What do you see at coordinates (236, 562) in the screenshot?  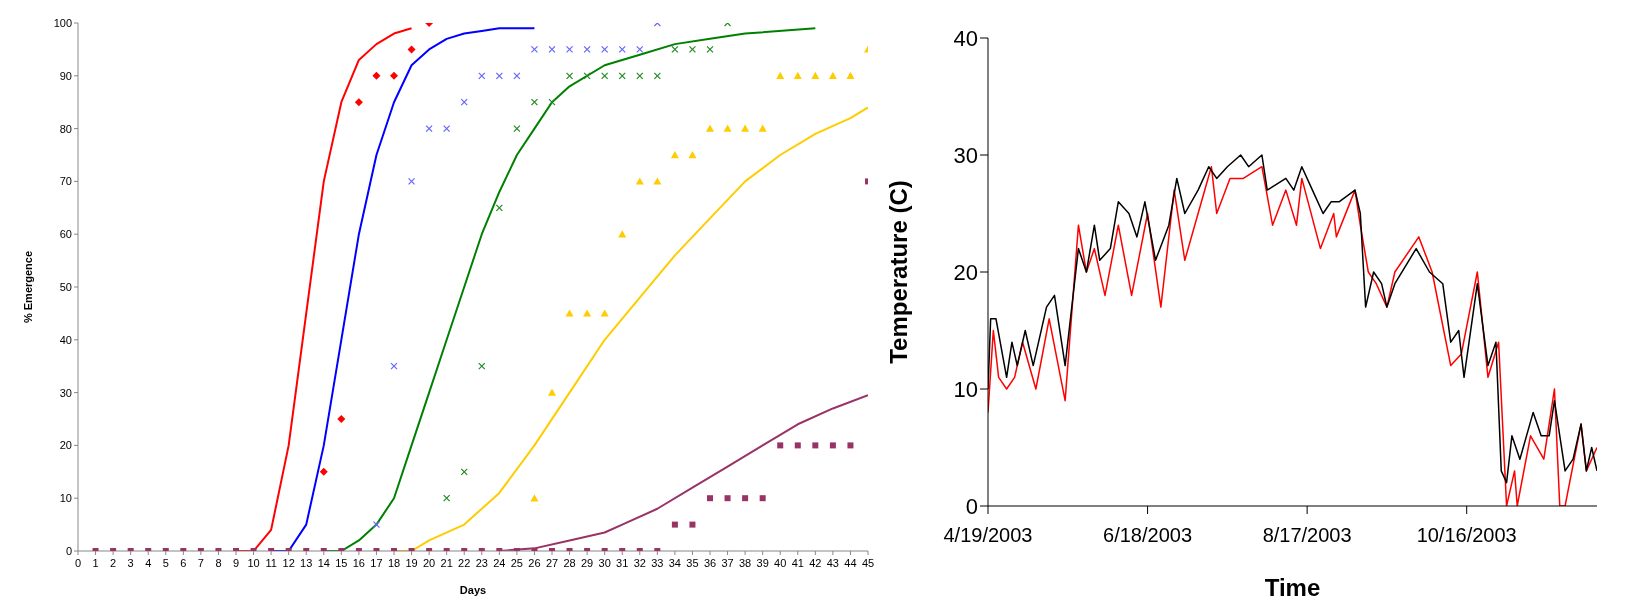 I see `x-tick-label: 9` at bounding box center [236, 562].